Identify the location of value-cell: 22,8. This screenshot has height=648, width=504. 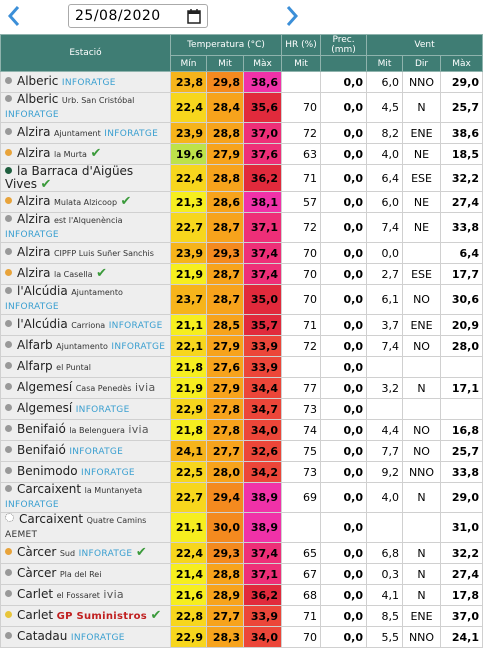
(188, 616).